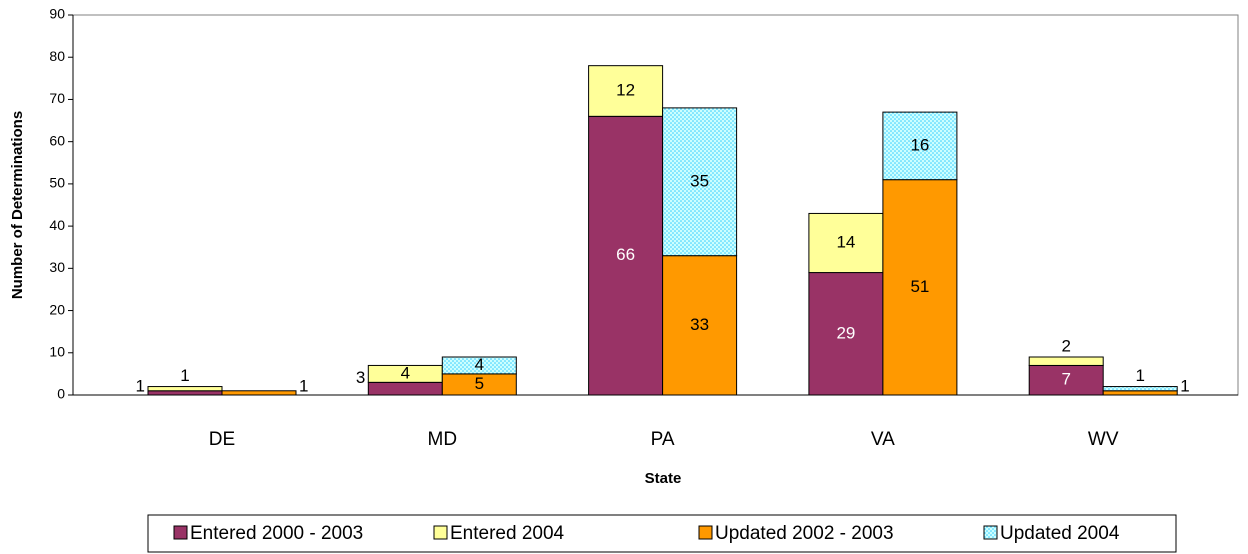  What do you see at coordinates (57, 351) in the screenshot?
I see `y-tick-label: 10` at bounding box center [57, 351].